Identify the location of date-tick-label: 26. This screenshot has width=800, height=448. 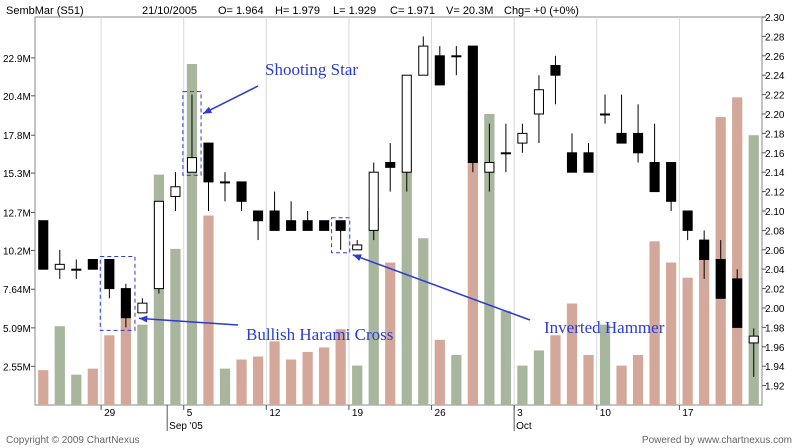
(441, 413).